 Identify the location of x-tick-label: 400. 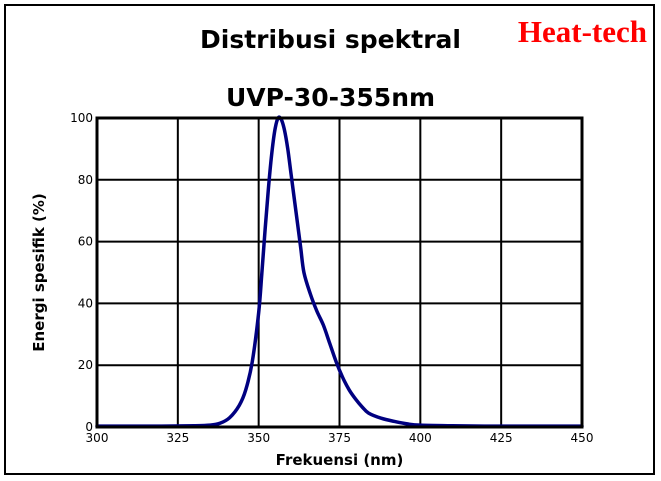
(420, 438).